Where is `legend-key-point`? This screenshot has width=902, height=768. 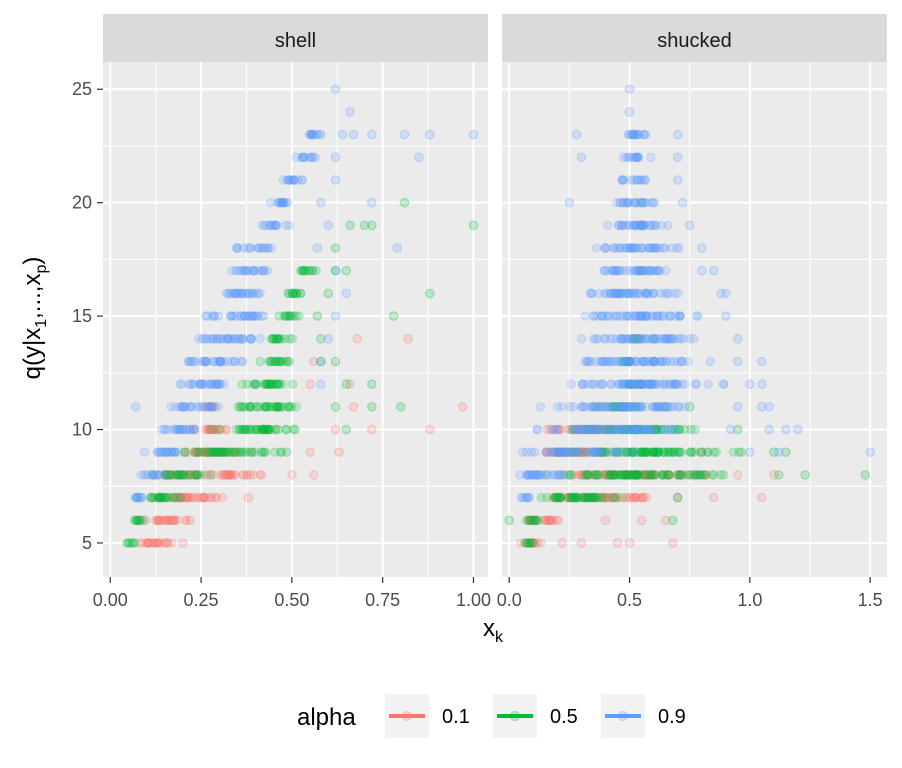
legend-key-point is located at coordinates (407, 716).